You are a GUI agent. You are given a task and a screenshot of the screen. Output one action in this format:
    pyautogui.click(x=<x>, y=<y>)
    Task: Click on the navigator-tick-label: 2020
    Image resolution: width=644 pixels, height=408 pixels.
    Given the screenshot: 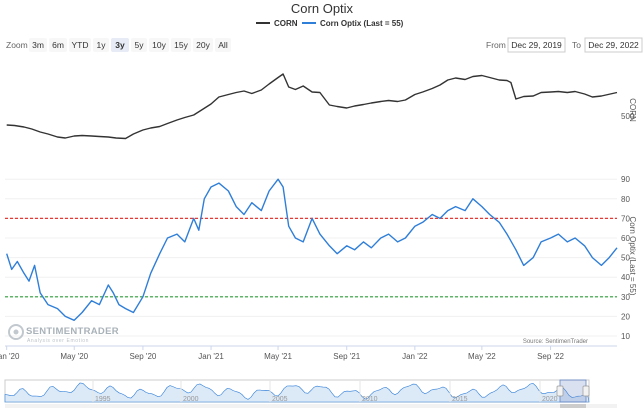 What is the action you would take?
    pyautogui.click(x=550, y=399)
    